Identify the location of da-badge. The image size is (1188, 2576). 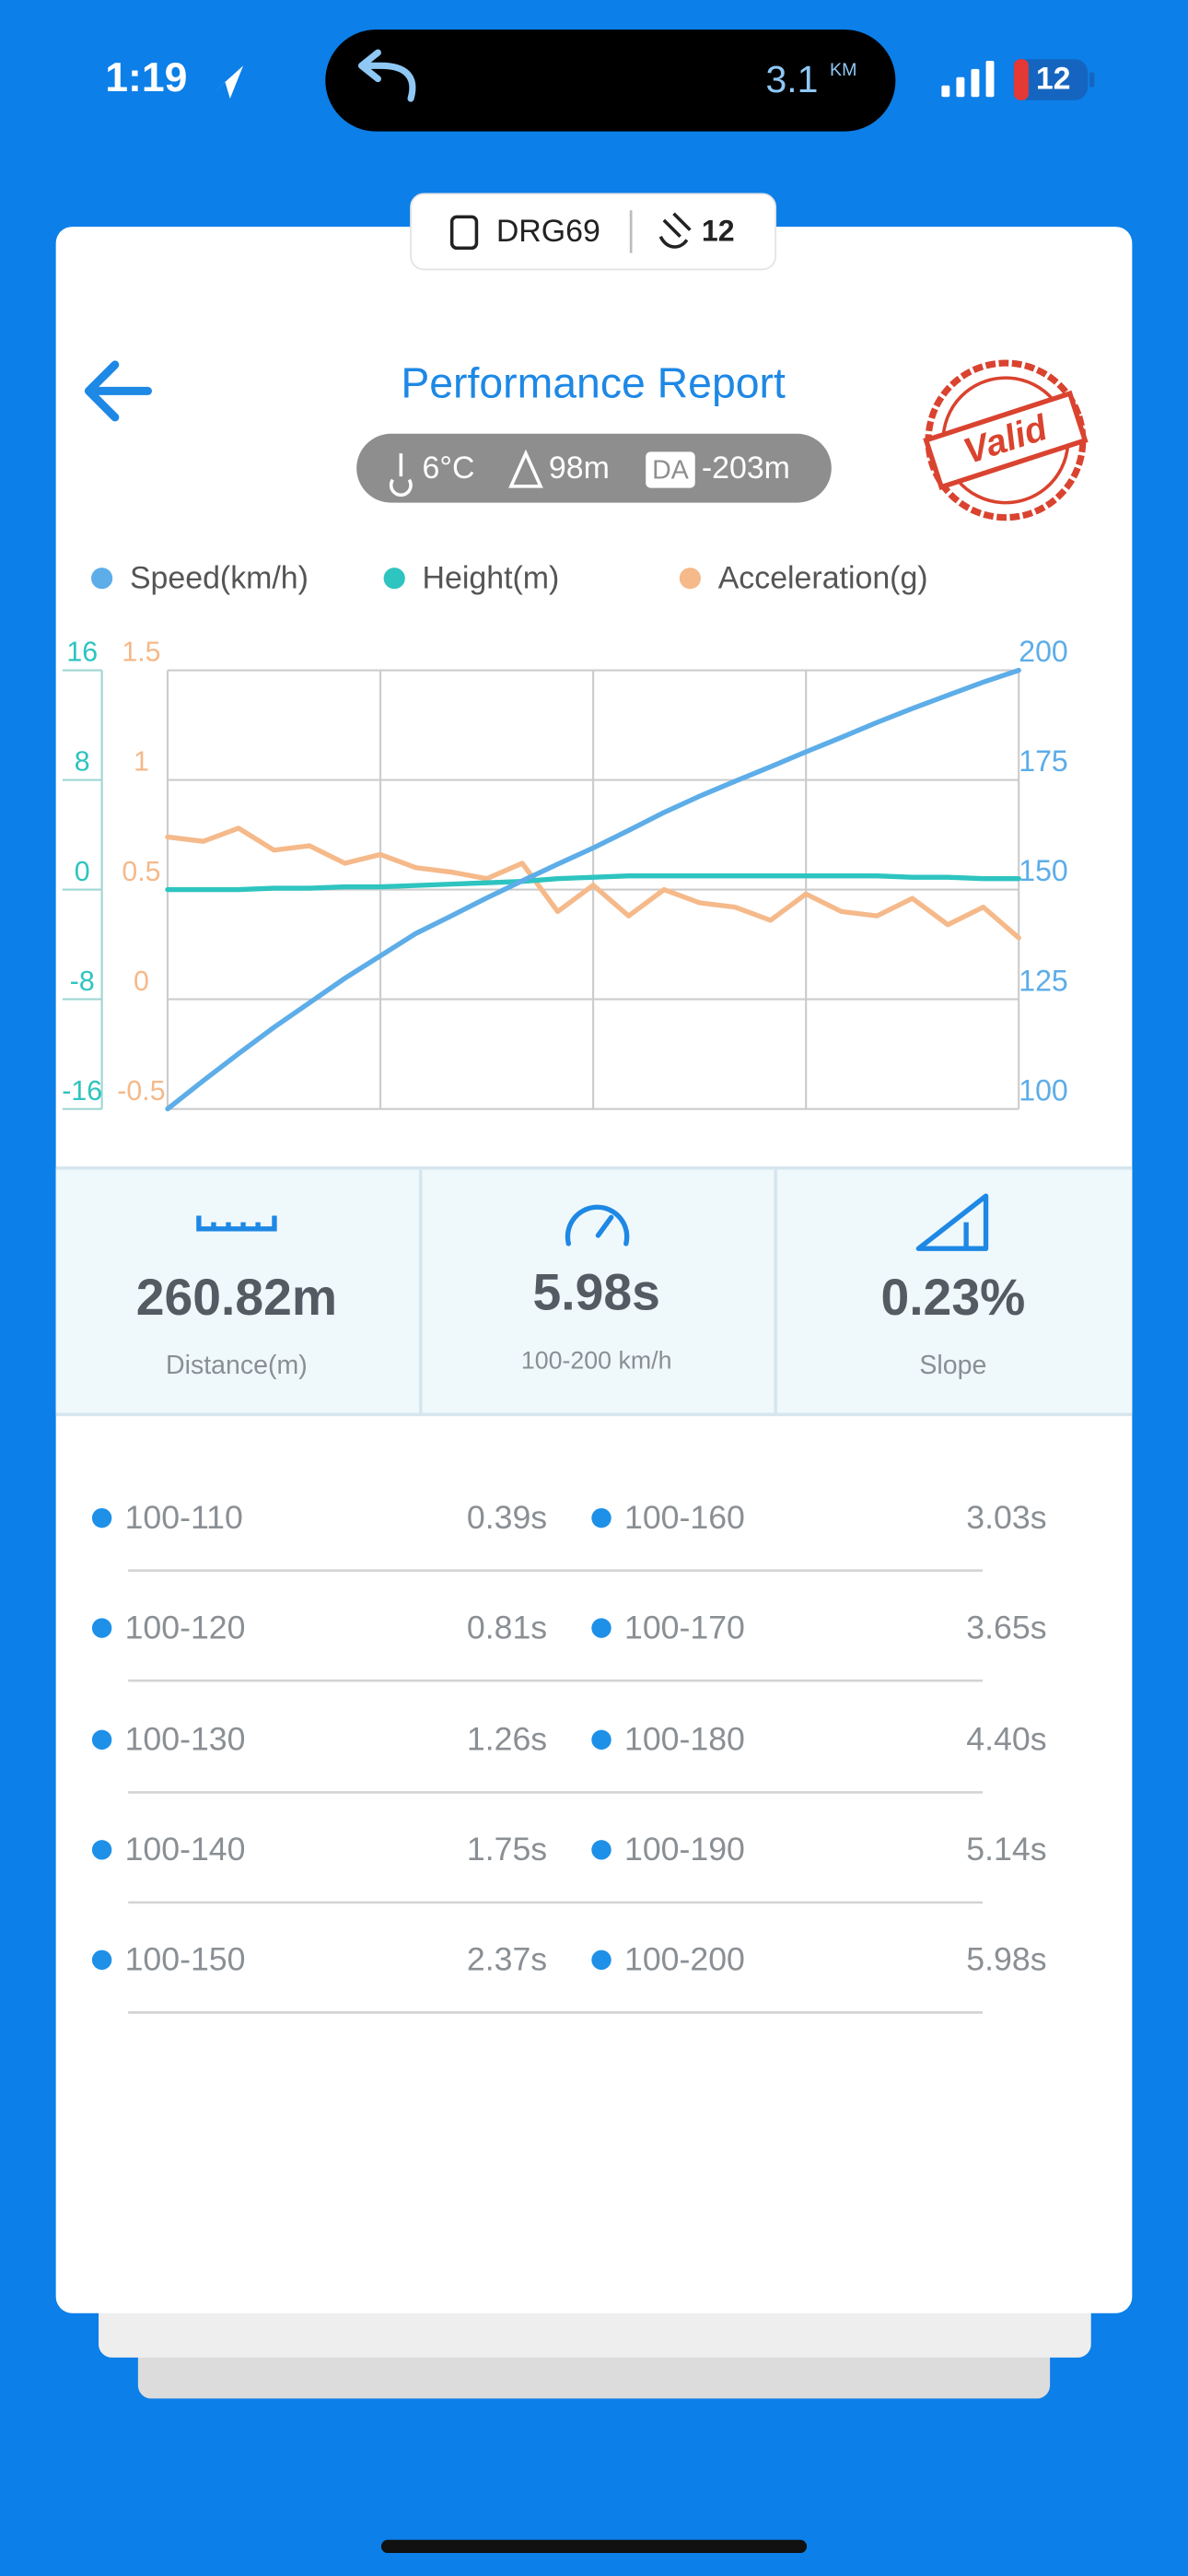
(671, 469).